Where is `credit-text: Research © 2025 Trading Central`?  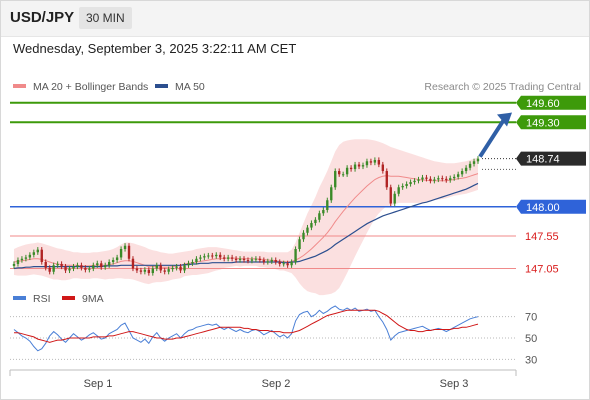 credit-text: Research © 2025 Trading Central is located at coordinates (502, 87).